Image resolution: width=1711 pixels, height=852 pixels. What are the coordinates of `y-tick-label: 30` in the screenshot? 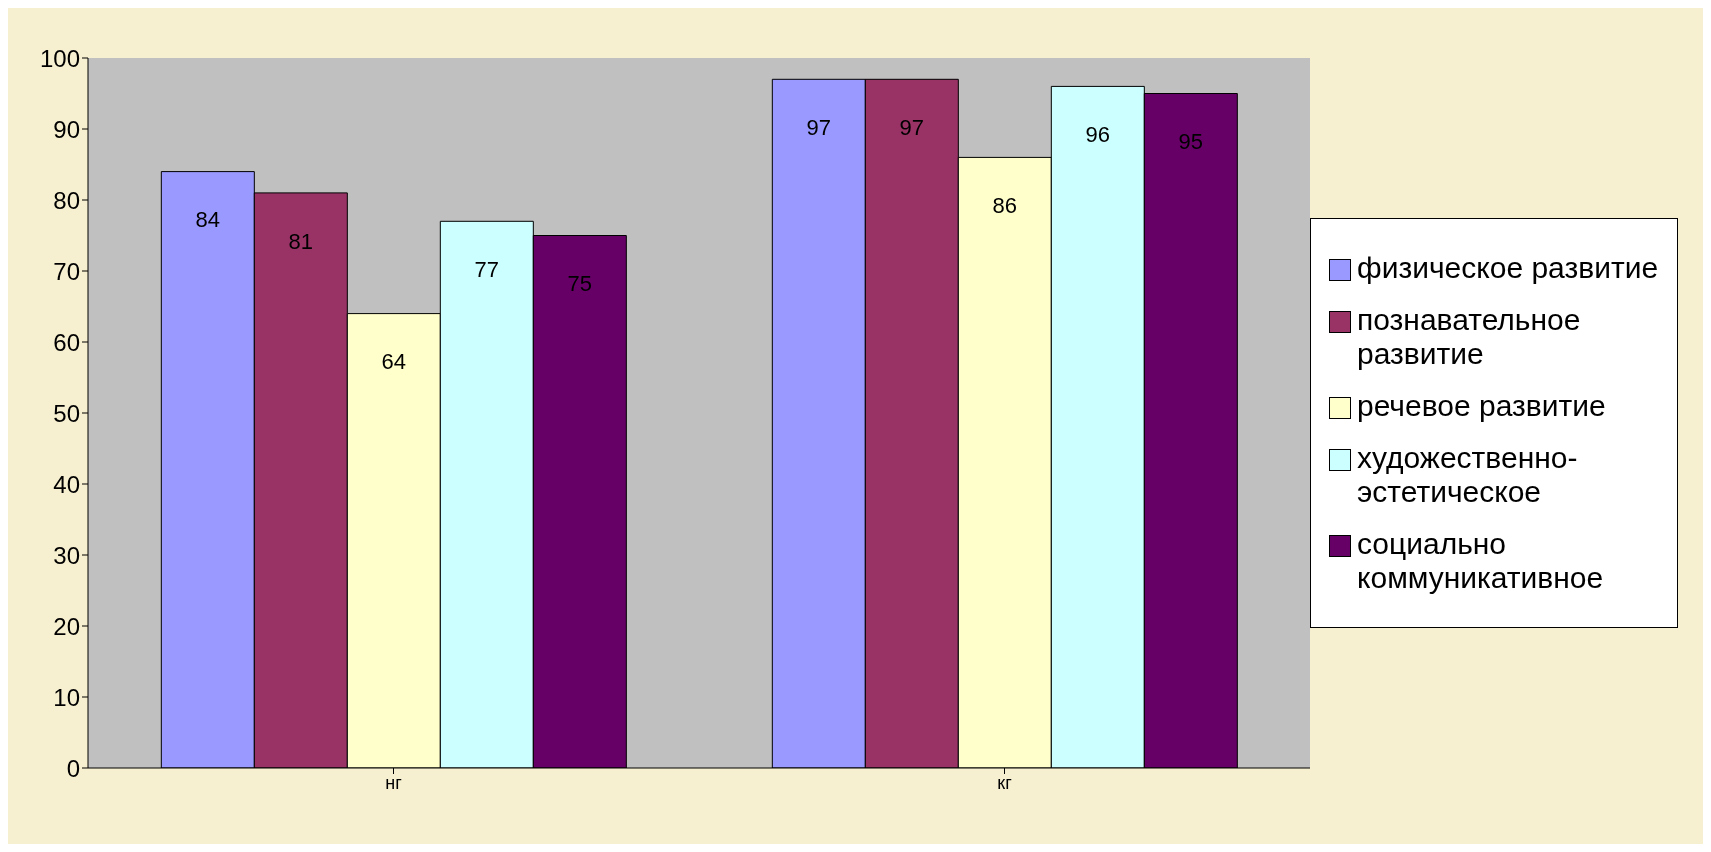 It's located at (66, 555).